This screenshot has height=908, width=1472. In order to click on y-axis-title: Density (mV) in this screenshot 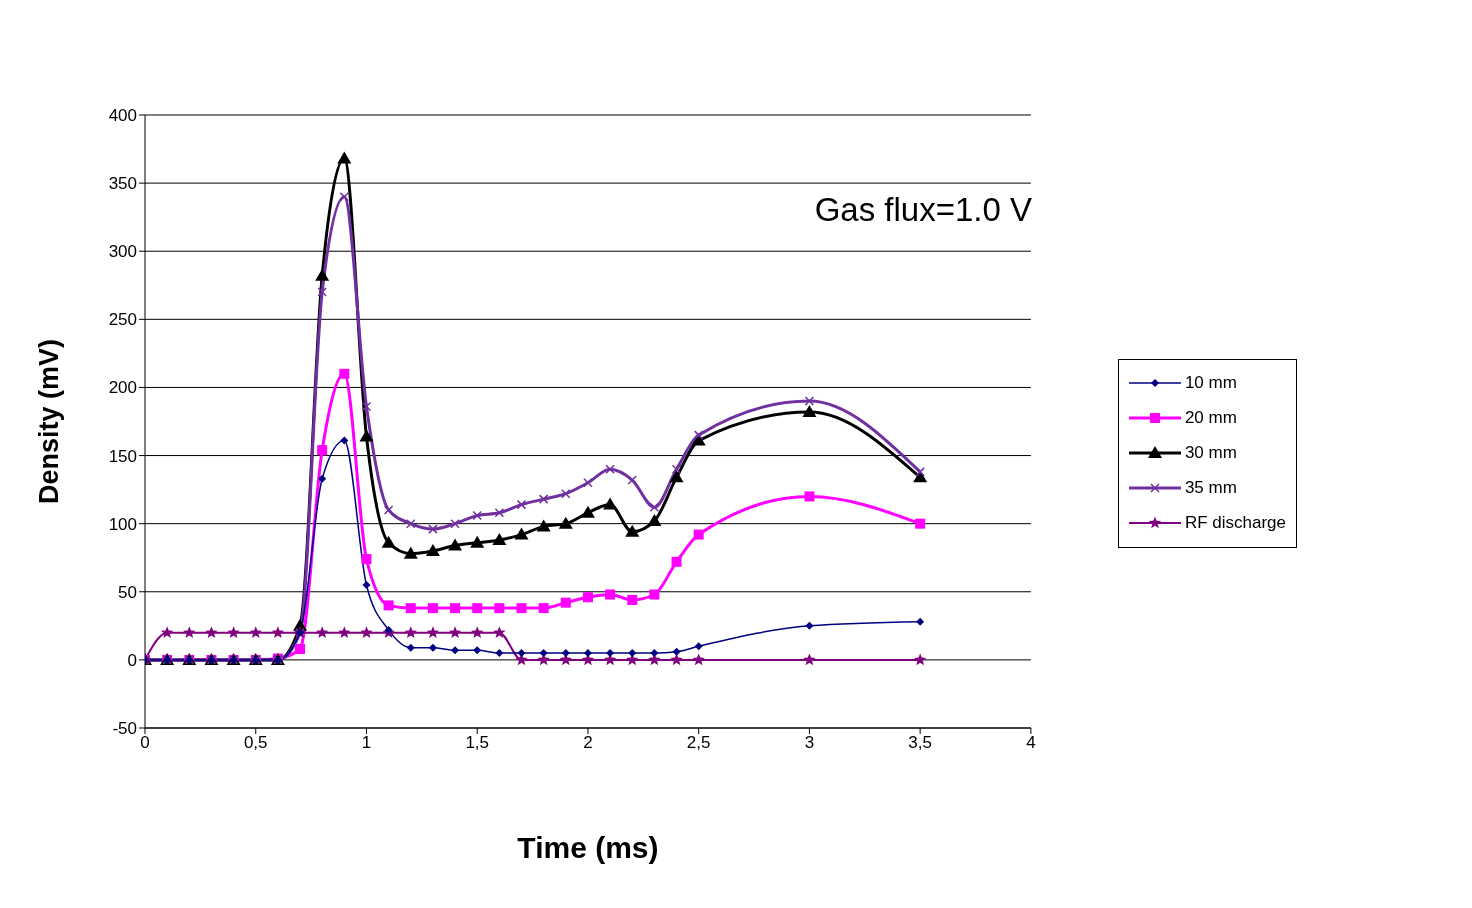, I will do `click(48, 421)`.